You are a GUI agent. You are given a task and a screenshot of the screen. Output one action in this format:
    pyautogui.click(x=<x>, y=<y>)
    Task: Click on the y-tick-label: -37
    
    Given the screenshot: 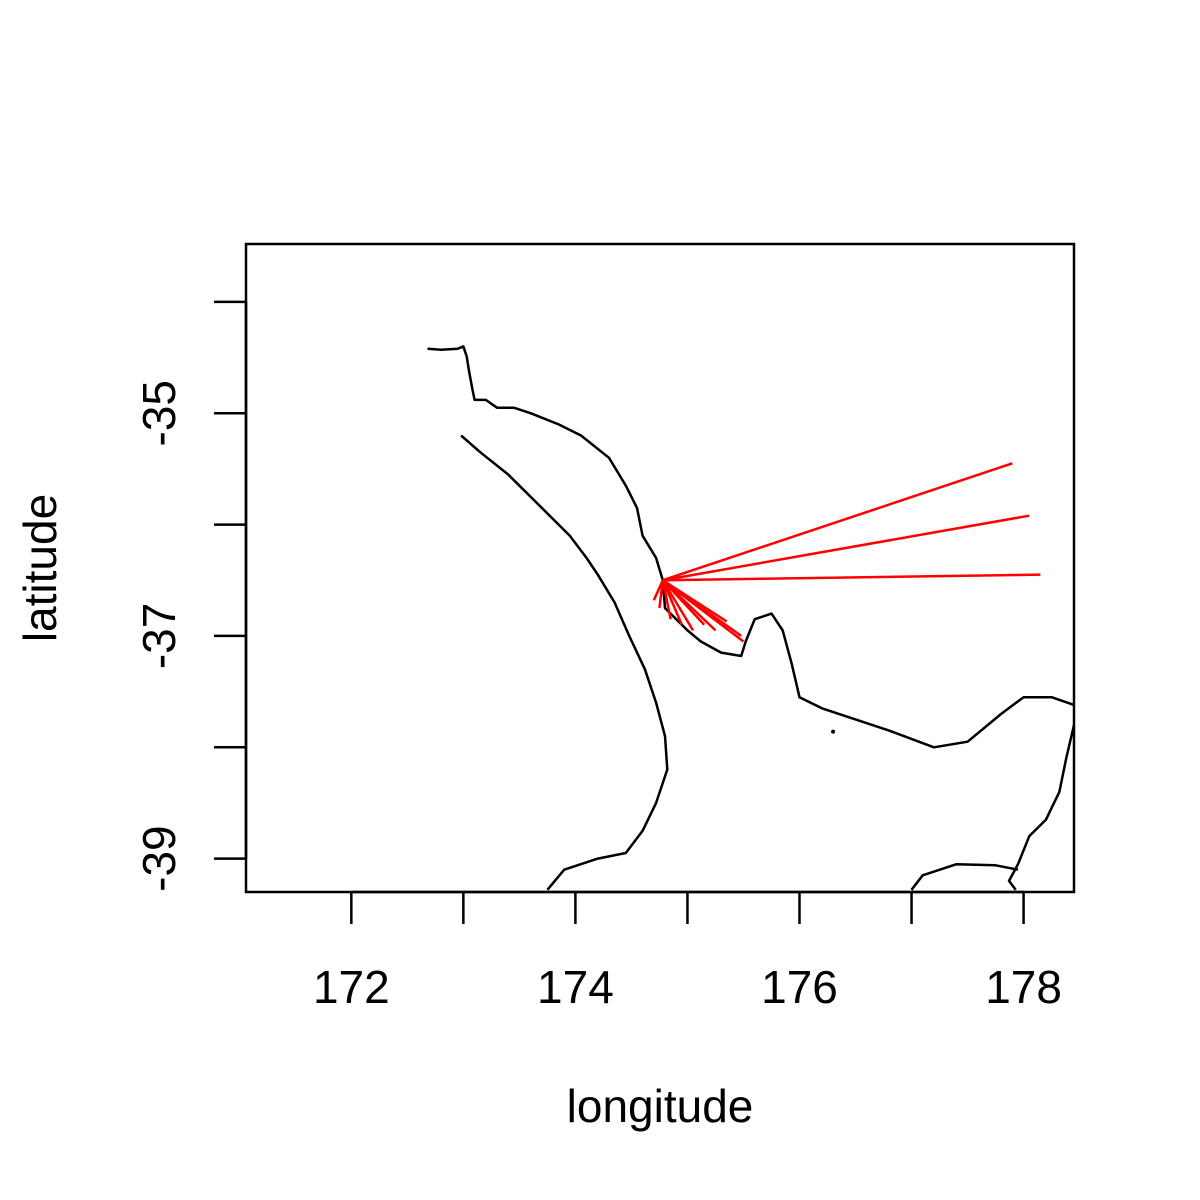 What is the action you would take?
    pyautogui.click(x=159, y=636)
    